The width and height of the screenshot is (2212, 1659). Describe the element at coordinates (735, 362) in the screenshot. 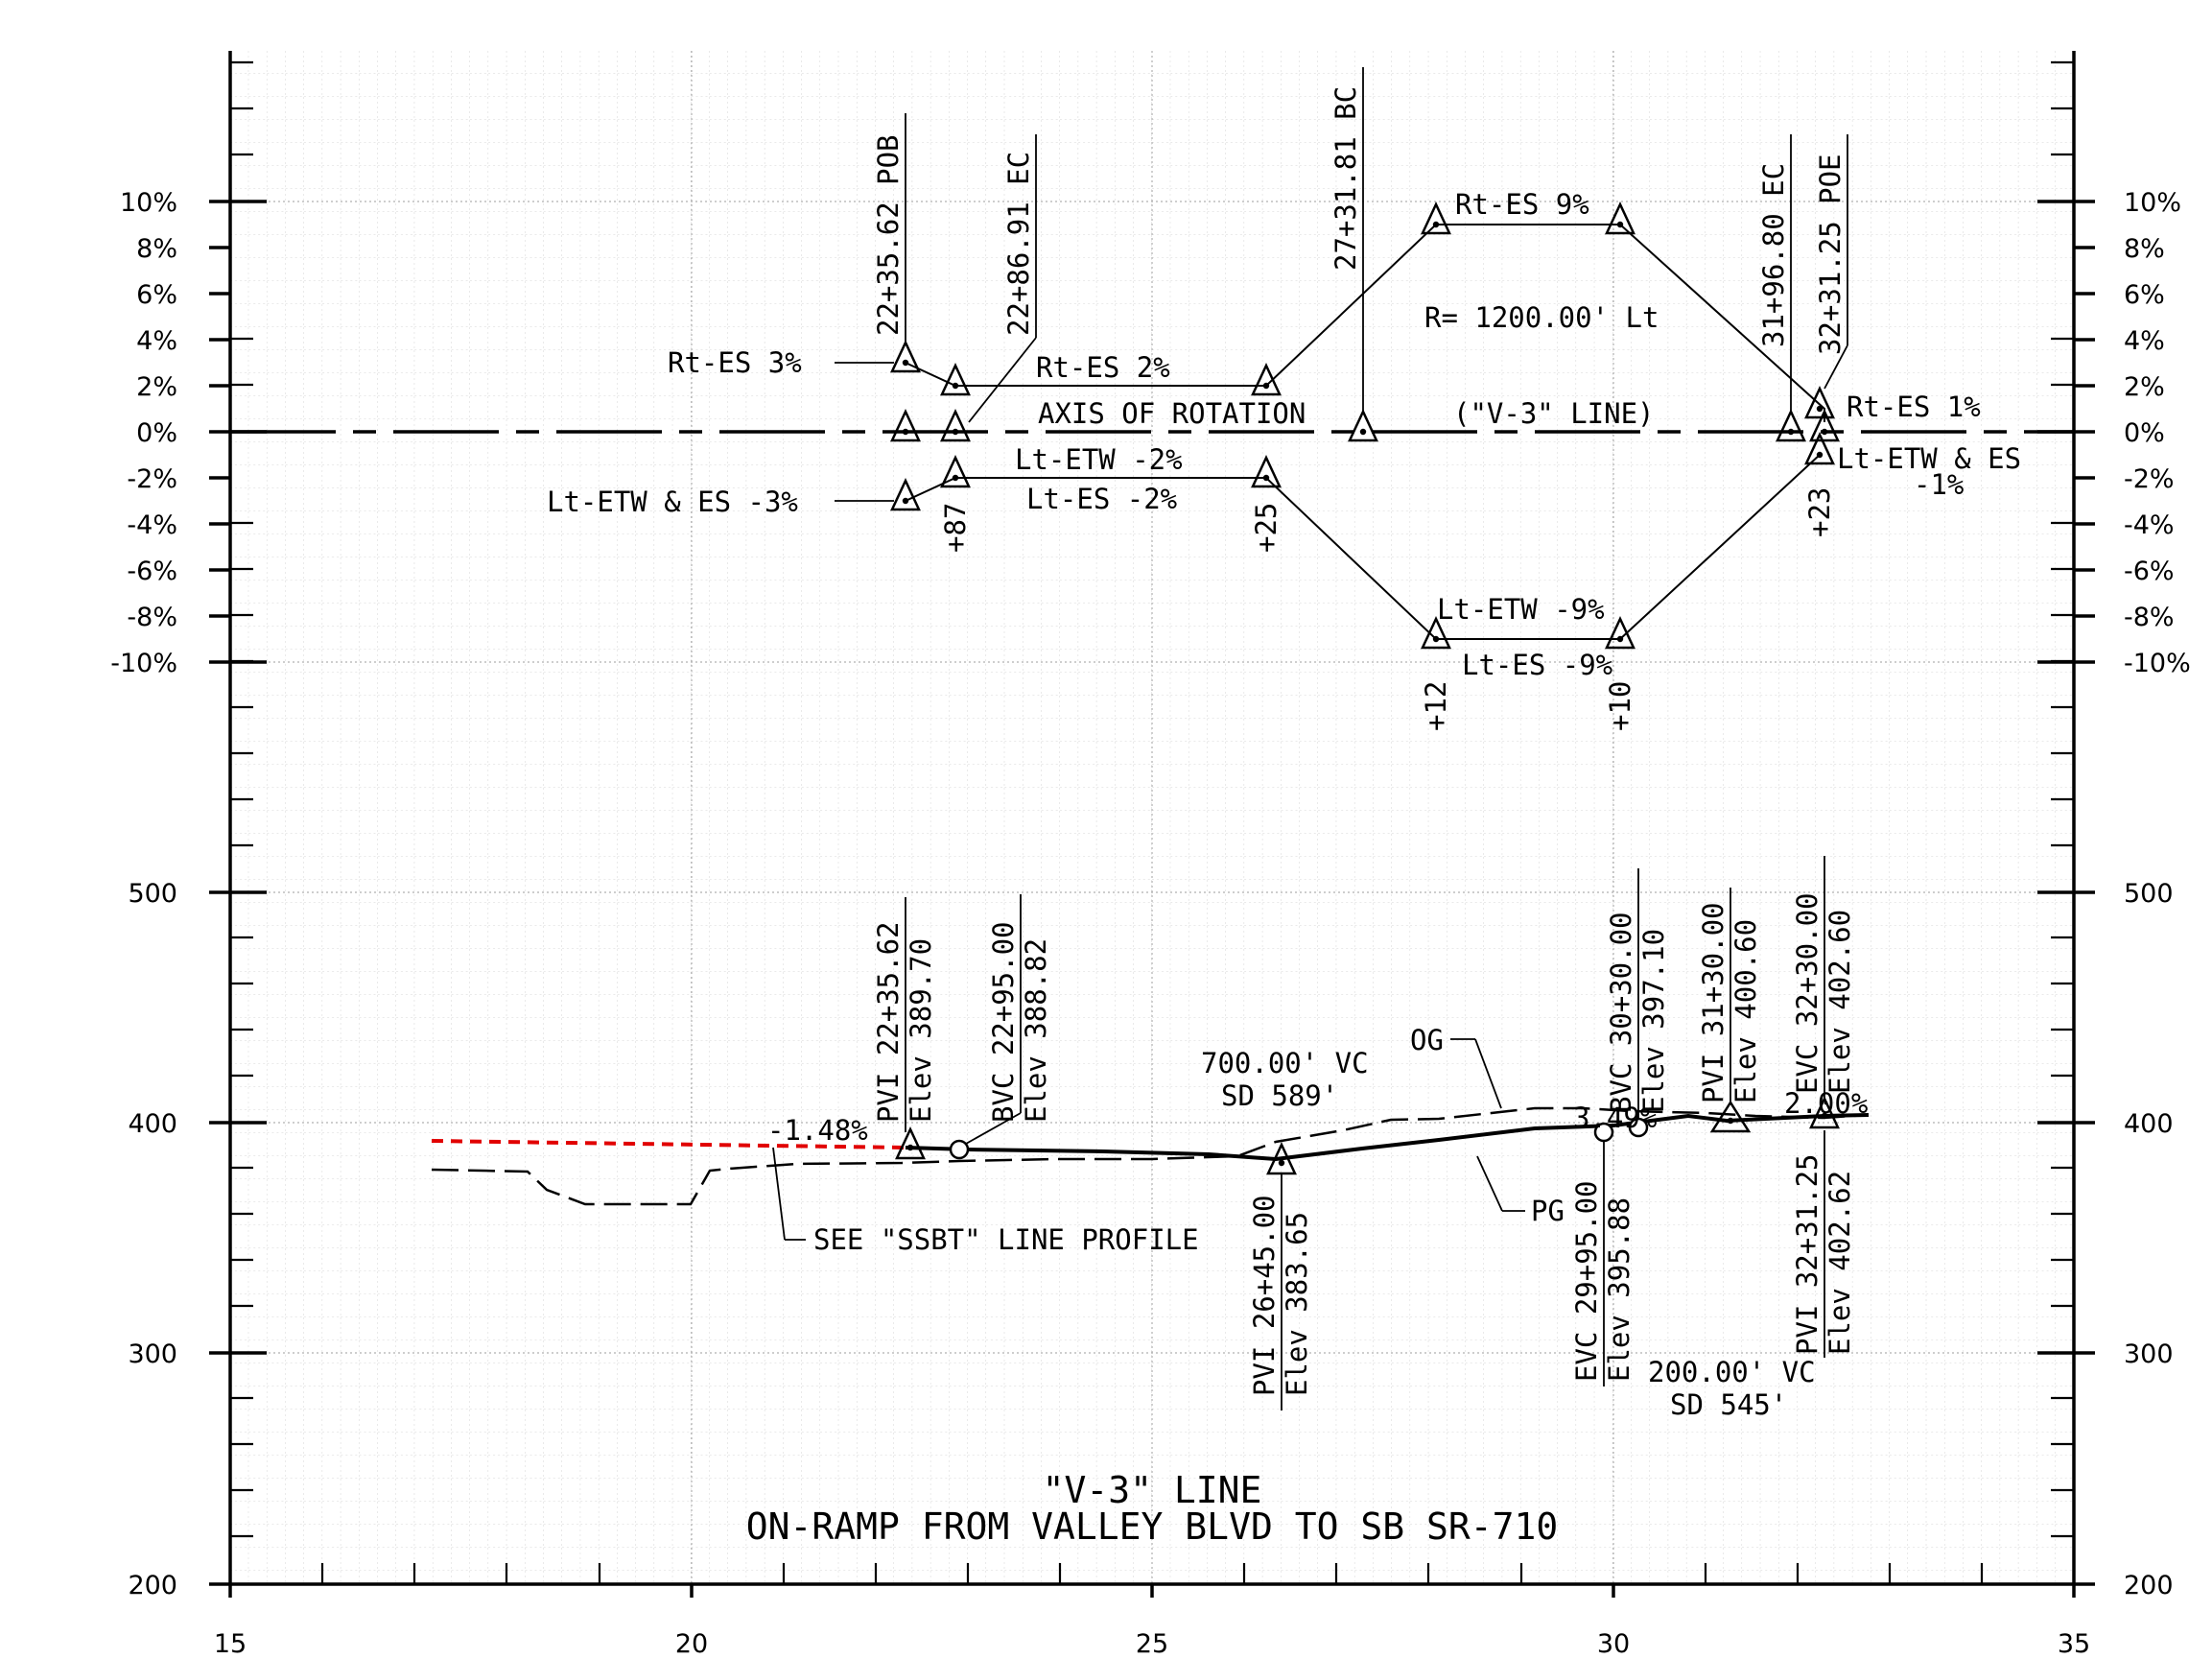

I see `label-rt-es-3: Rt-ES 3%` at that location.